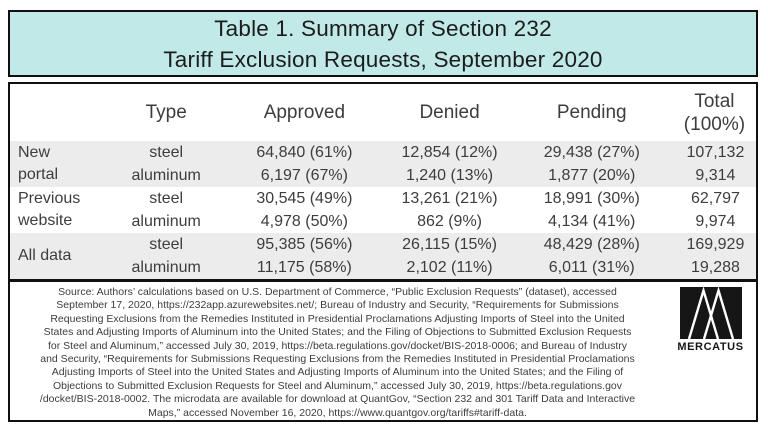 The height and width of the screenshot is (430, 768). Describe the element at coordinates (449, 268) in the screenshot. I see `cell-denied: 2,102 (11%)` at that location.